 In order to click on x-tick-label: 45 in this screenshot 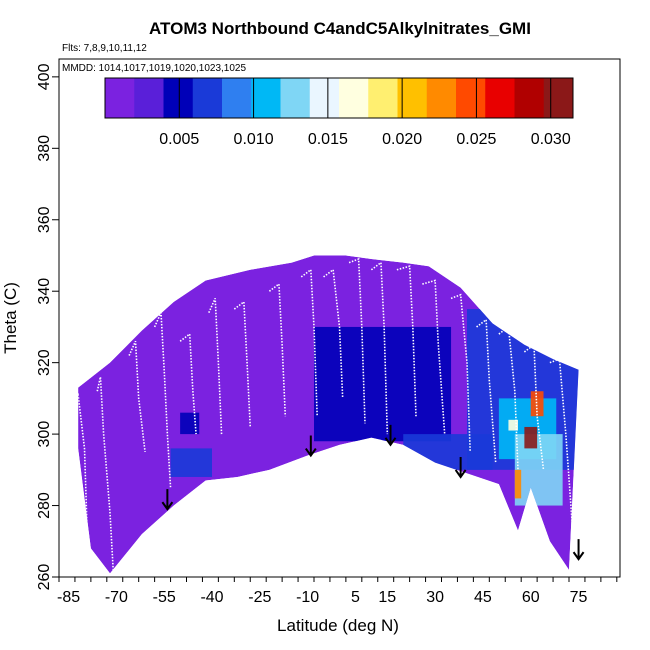, I will do `click(483, 597)`.